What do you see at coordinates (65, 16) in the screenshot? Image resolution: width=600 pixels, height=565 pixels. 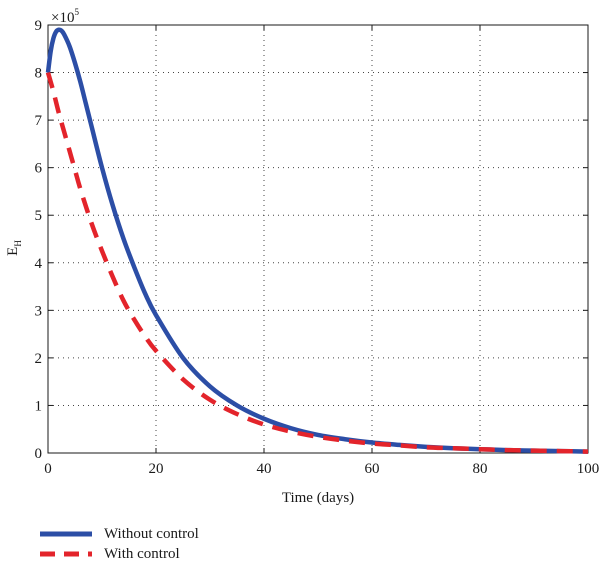 I see `y-axis-multiplier: ×10⁵` at bounding box center [65, 16].